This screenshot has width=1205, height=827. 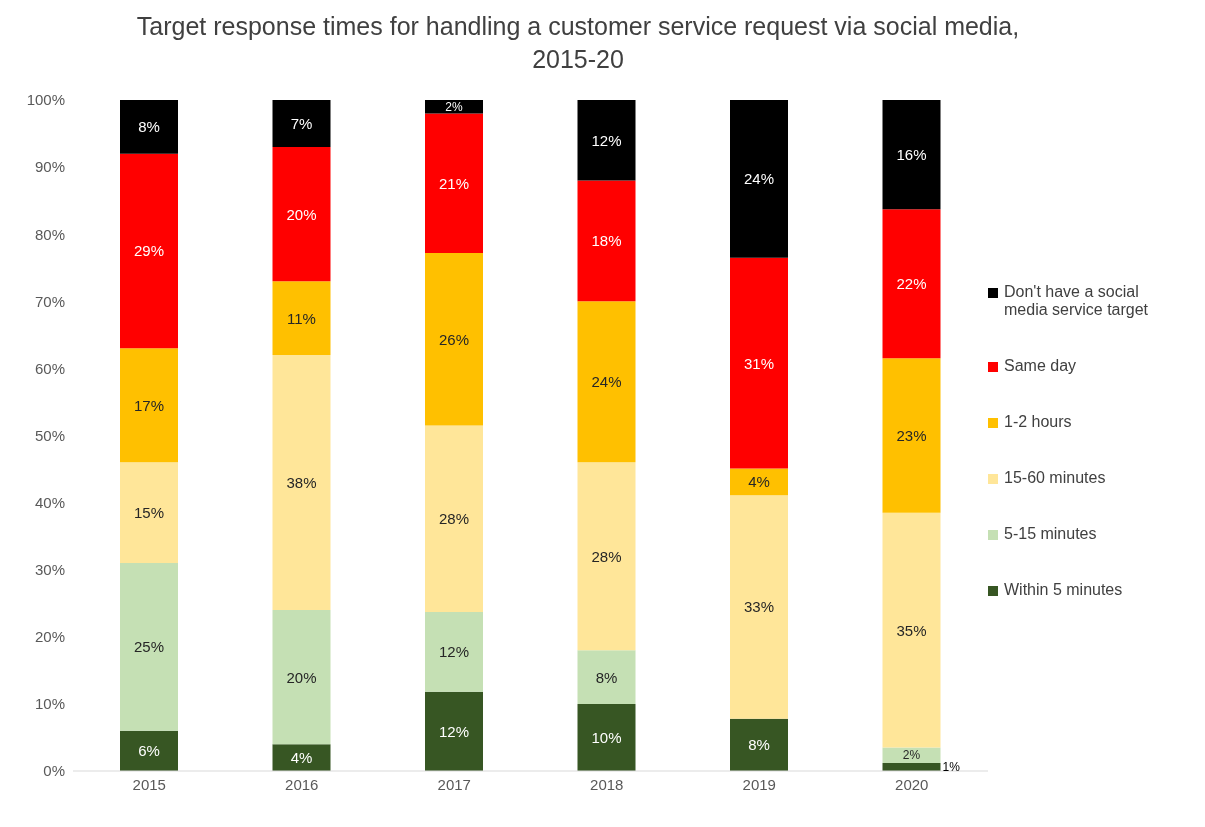 What do you see at coordinates (951, 766) in the screenshot?
I see `data-label: 1%` at bounding box center [951, 766].